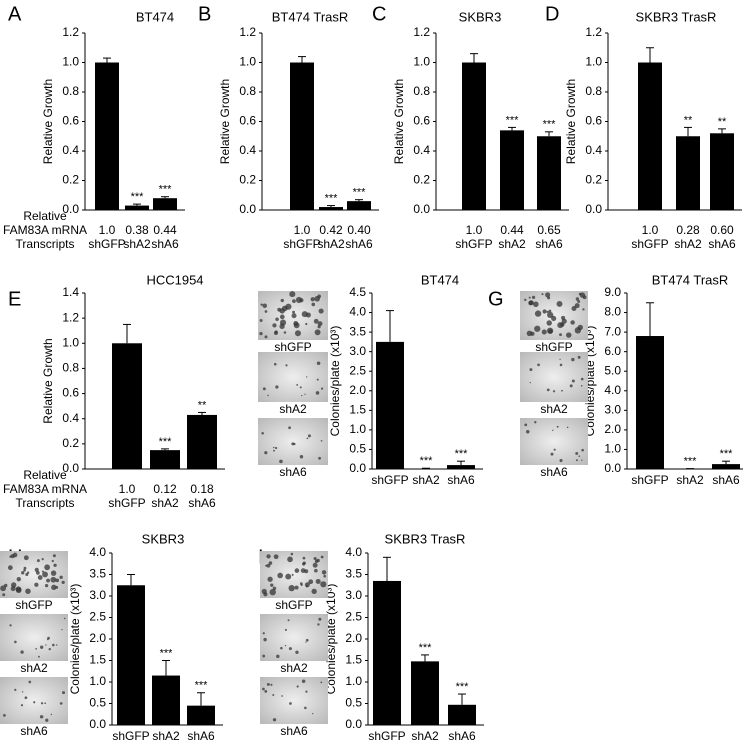 The width and height of the screenshot is (743, 742). Describe the element at coordinates (97, 660) in the screenshot. I see `y-tick-label: 1.5` at that location.